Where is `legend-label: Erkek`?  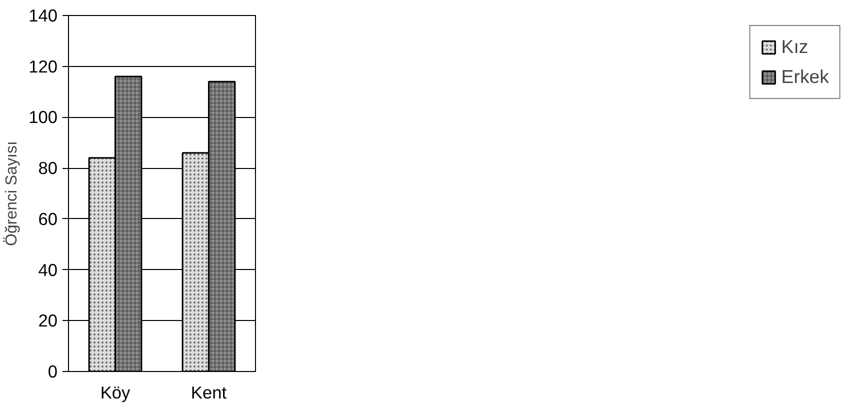
legend-label: Erkek is located at coordinates (805, 77).